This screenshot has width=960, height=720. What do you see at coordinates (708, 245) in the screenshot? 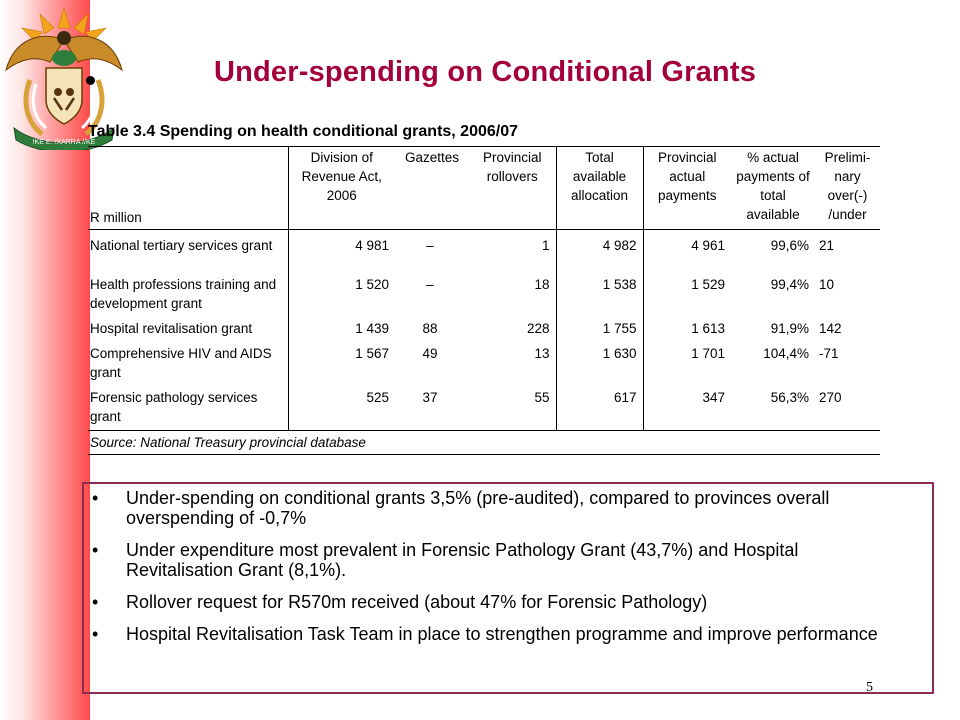
I see `cell-actual: 4 961` at bounding box center [708, 245].